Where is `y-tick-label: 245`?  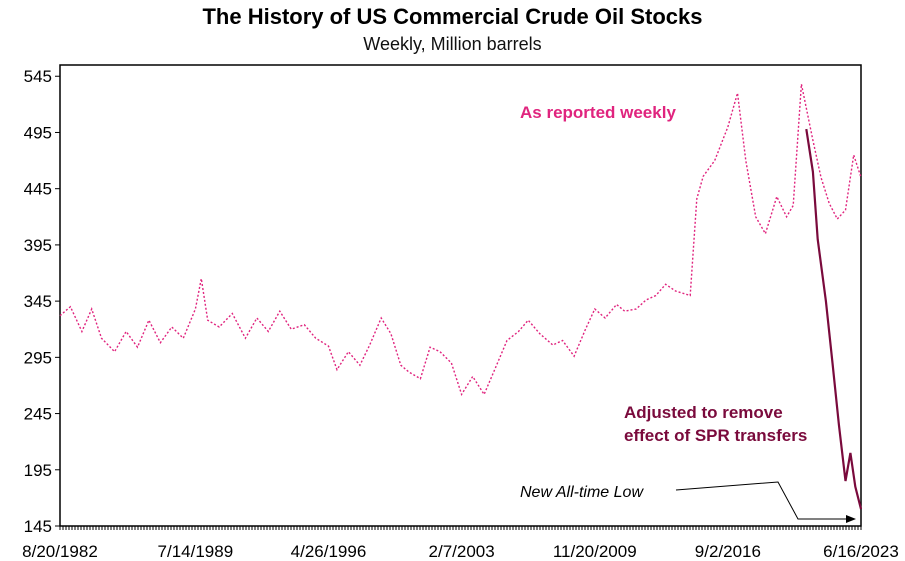 y-tick-label: 245 is located at coordinates (38, 414).